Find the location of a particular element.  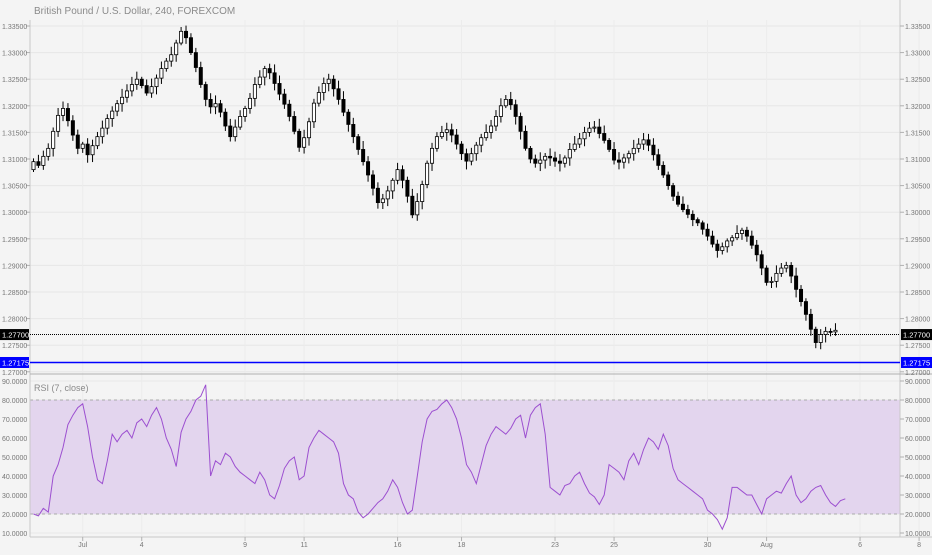

time-tick-label: 9 is located at coordinates (245, 545).